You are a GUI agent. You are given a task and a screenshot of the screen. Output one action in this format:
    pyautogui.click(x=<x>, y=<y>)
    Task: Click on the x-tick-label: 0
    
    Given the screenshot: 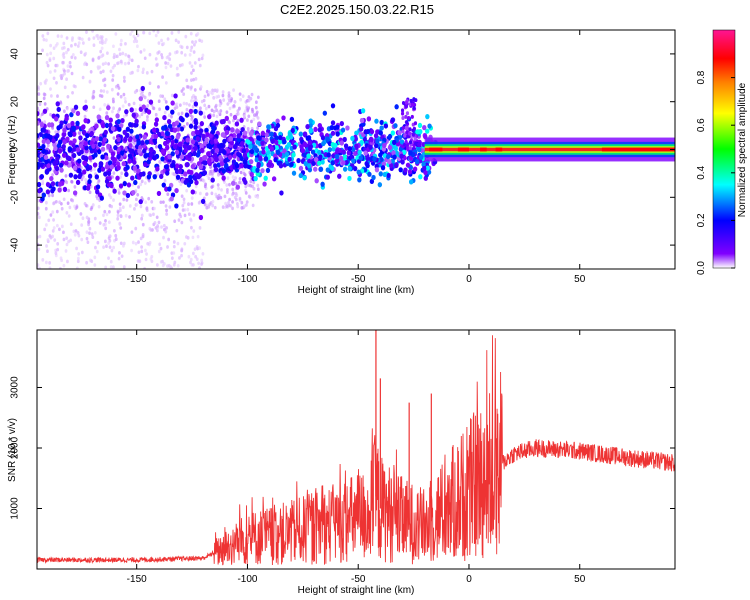 What is the action you would take?
    pyautogui.click(x=469, y=579)
    